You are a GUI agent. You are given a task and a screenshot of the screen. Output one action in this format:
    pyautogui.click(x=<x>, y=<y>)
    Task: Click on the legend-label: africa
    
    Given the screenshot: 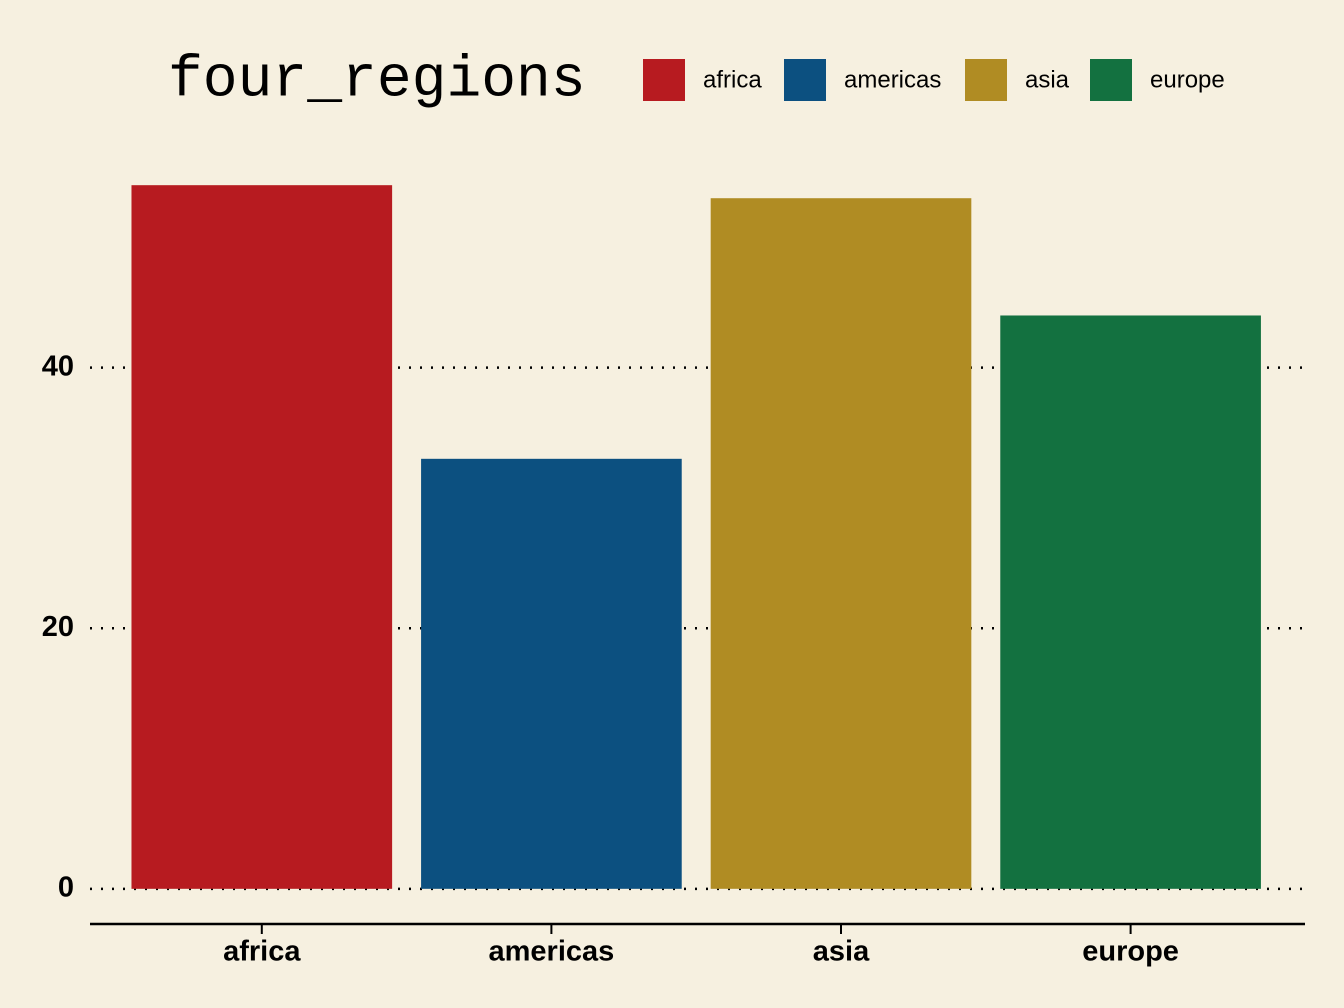 What is the action you would take?
    pyautogui.click(x=732, y=79)
    